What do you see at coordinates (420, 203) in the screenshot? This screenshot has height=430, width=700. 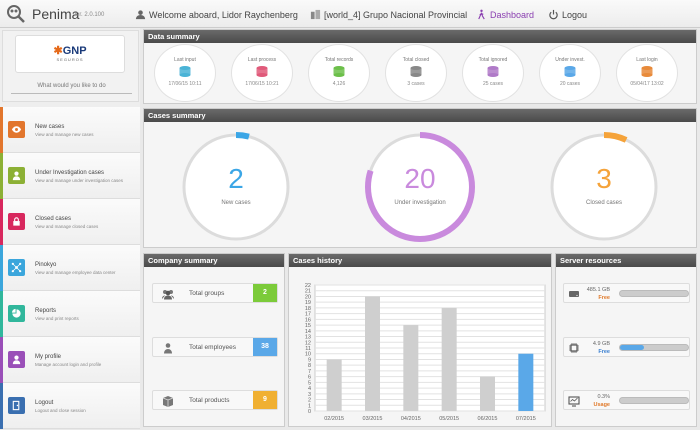 I see `case-label: Under investigation` at bounding box center [420, 203].